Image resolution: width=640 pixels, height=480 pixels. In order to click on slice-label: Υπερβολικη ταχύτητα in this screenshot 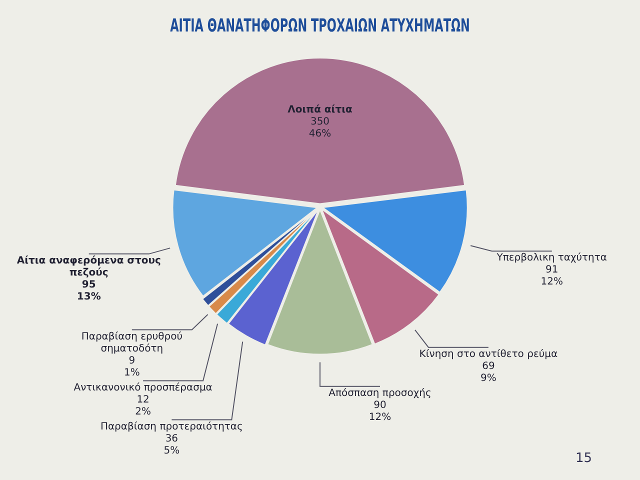, I will do `click(552, 258)`.